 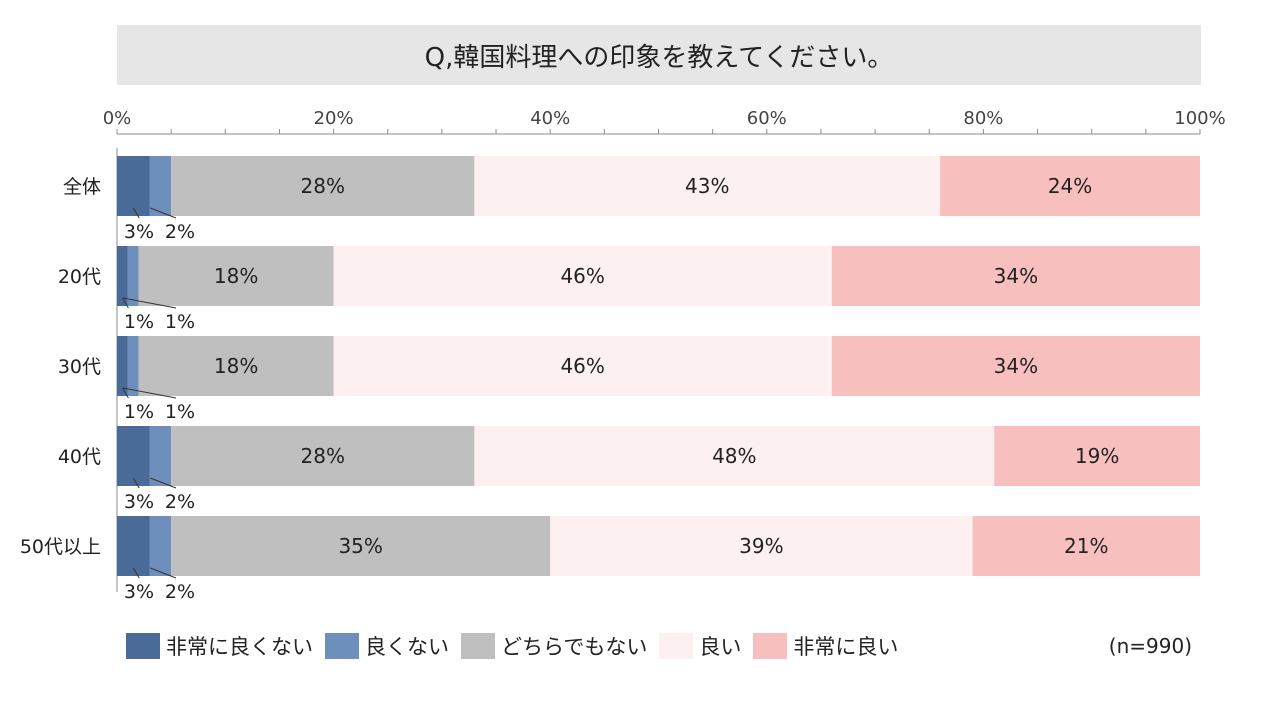 I want to click on category-label: 50代以上, so click(x=60, y=547).